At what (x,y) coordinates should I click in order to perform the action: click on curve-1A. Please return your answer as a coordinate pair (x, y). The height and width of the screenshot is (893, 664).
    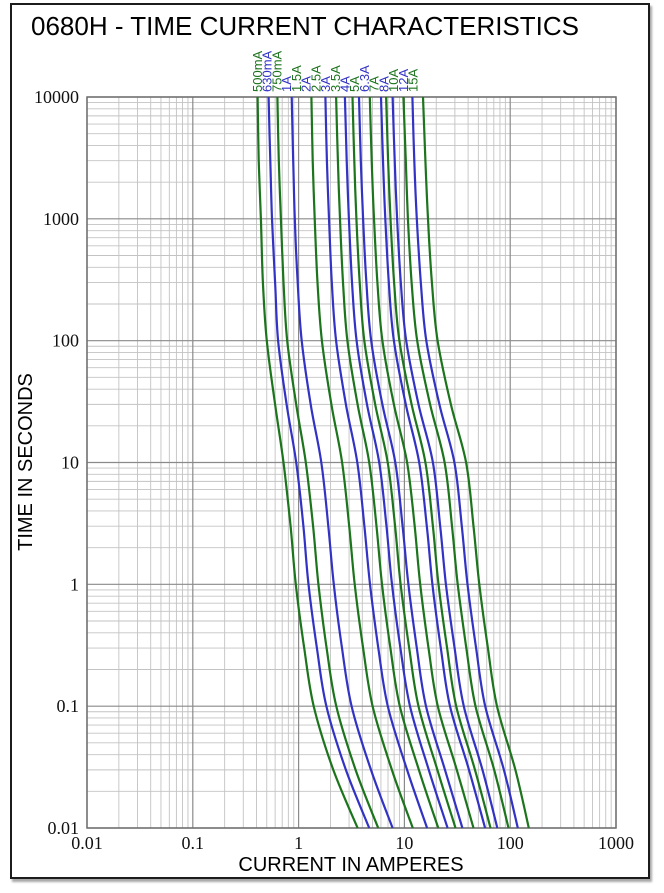
    Looking at the image, I should click on (342, 462).